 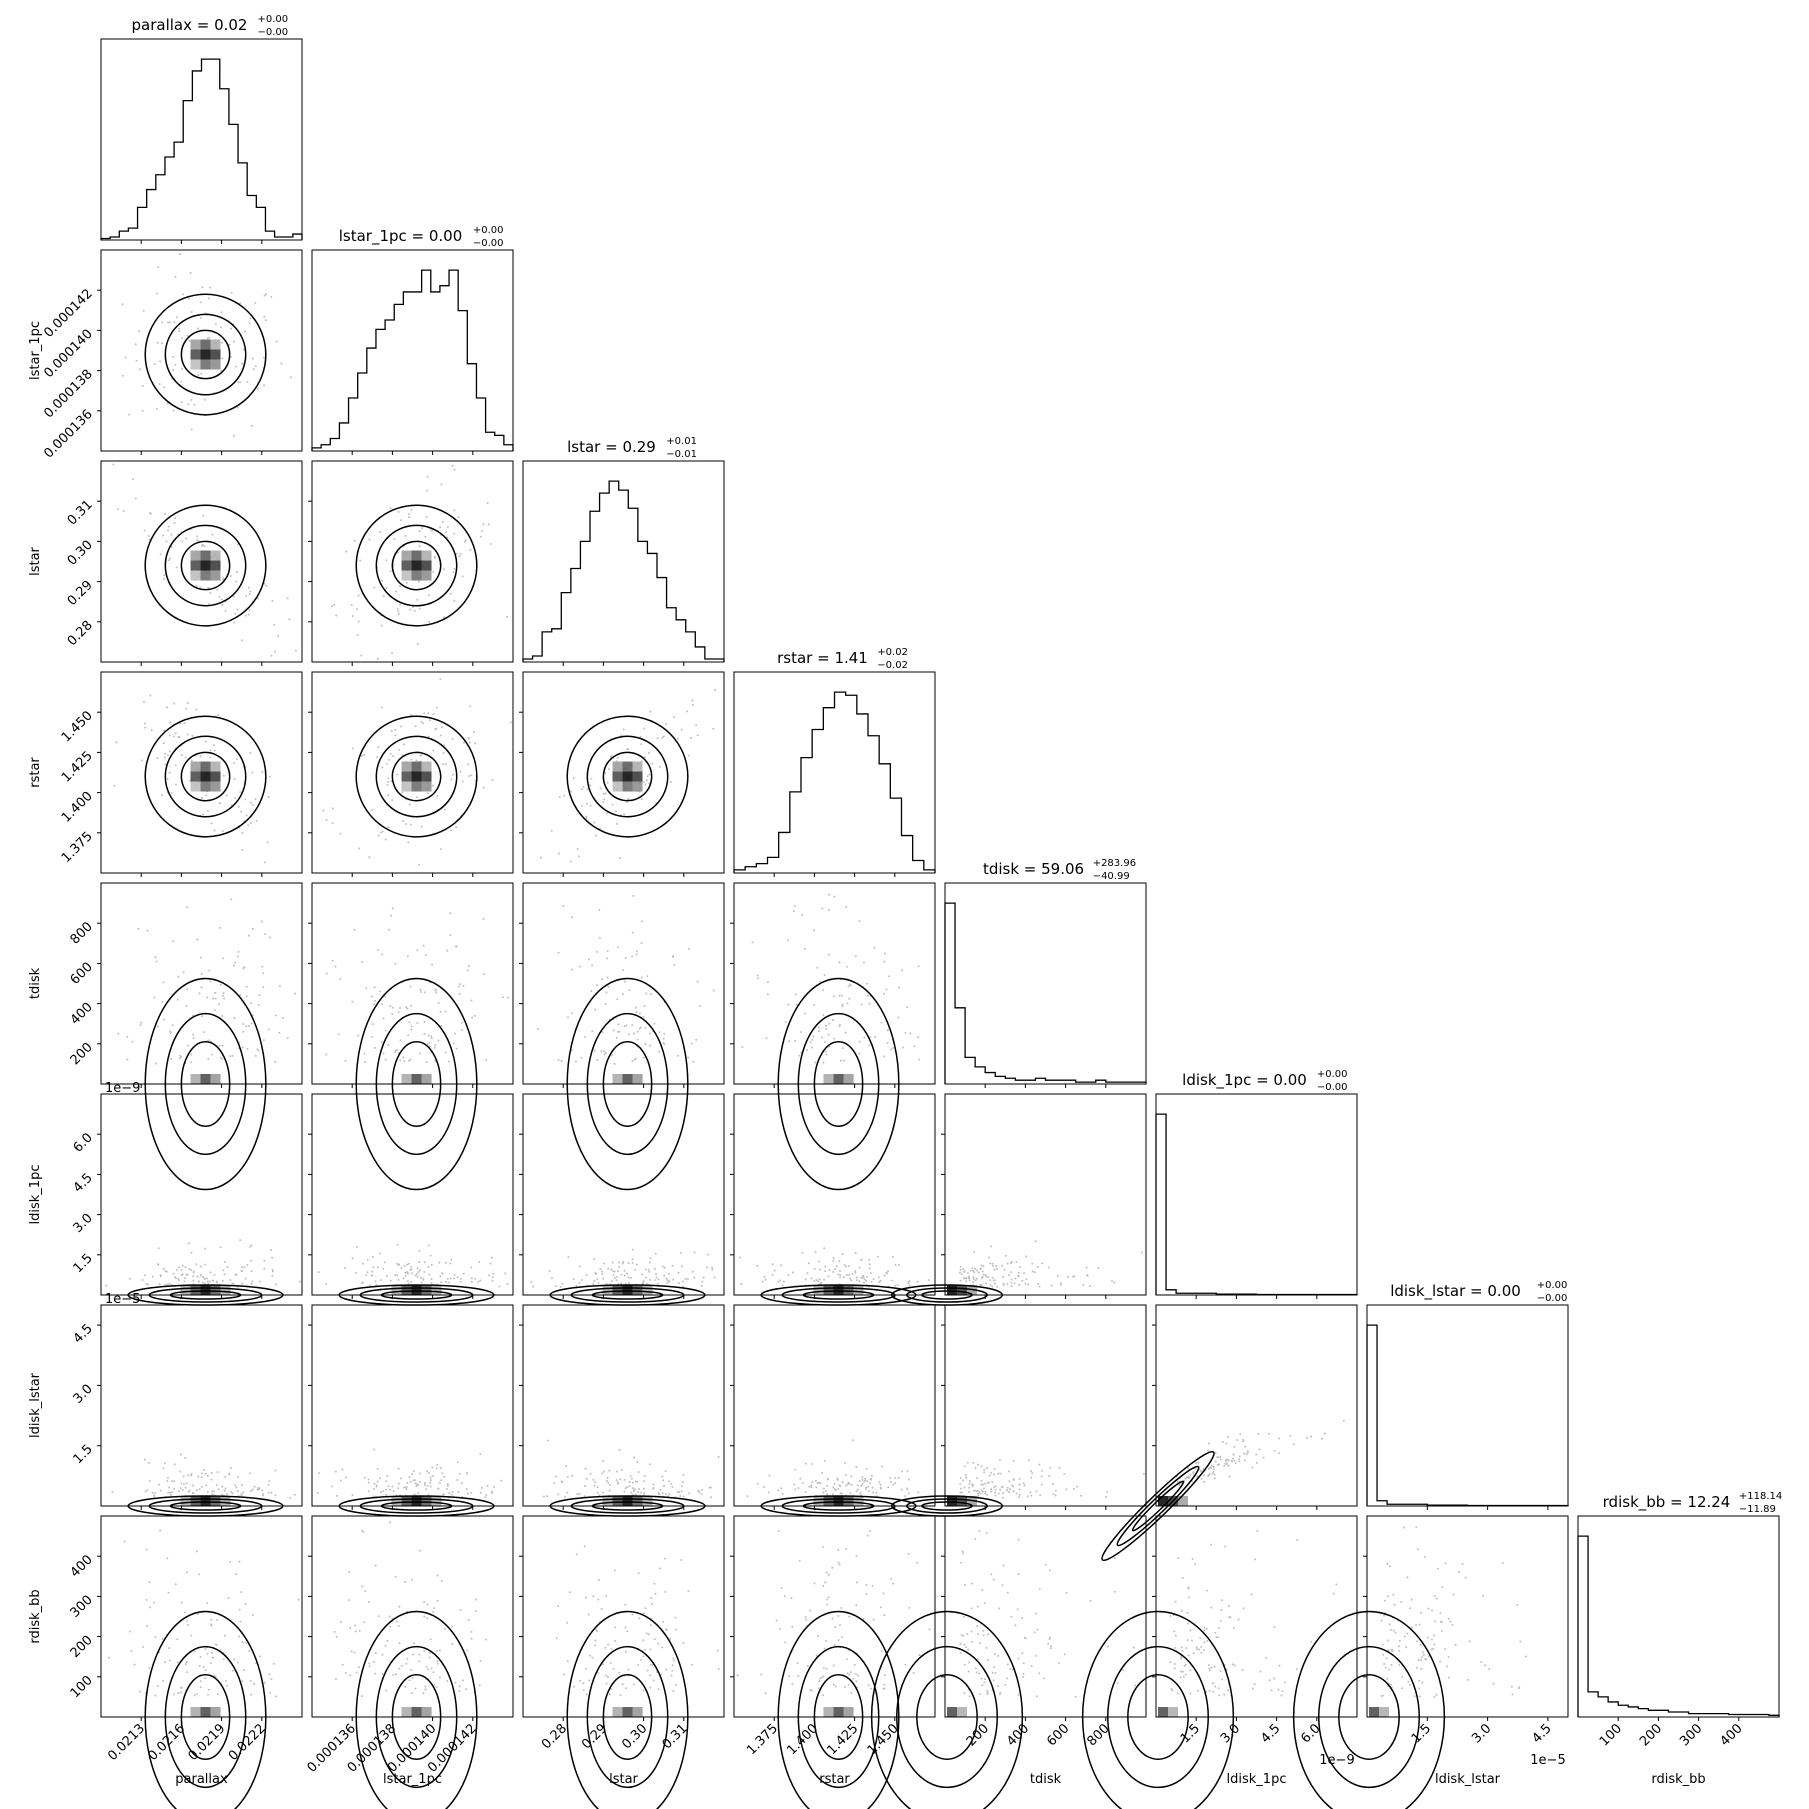 What do you see at coordinates (411, 563) in the screenshot?
I see `panel-lstar-vs-lstar_1pc` at bounding box center [411, 563].